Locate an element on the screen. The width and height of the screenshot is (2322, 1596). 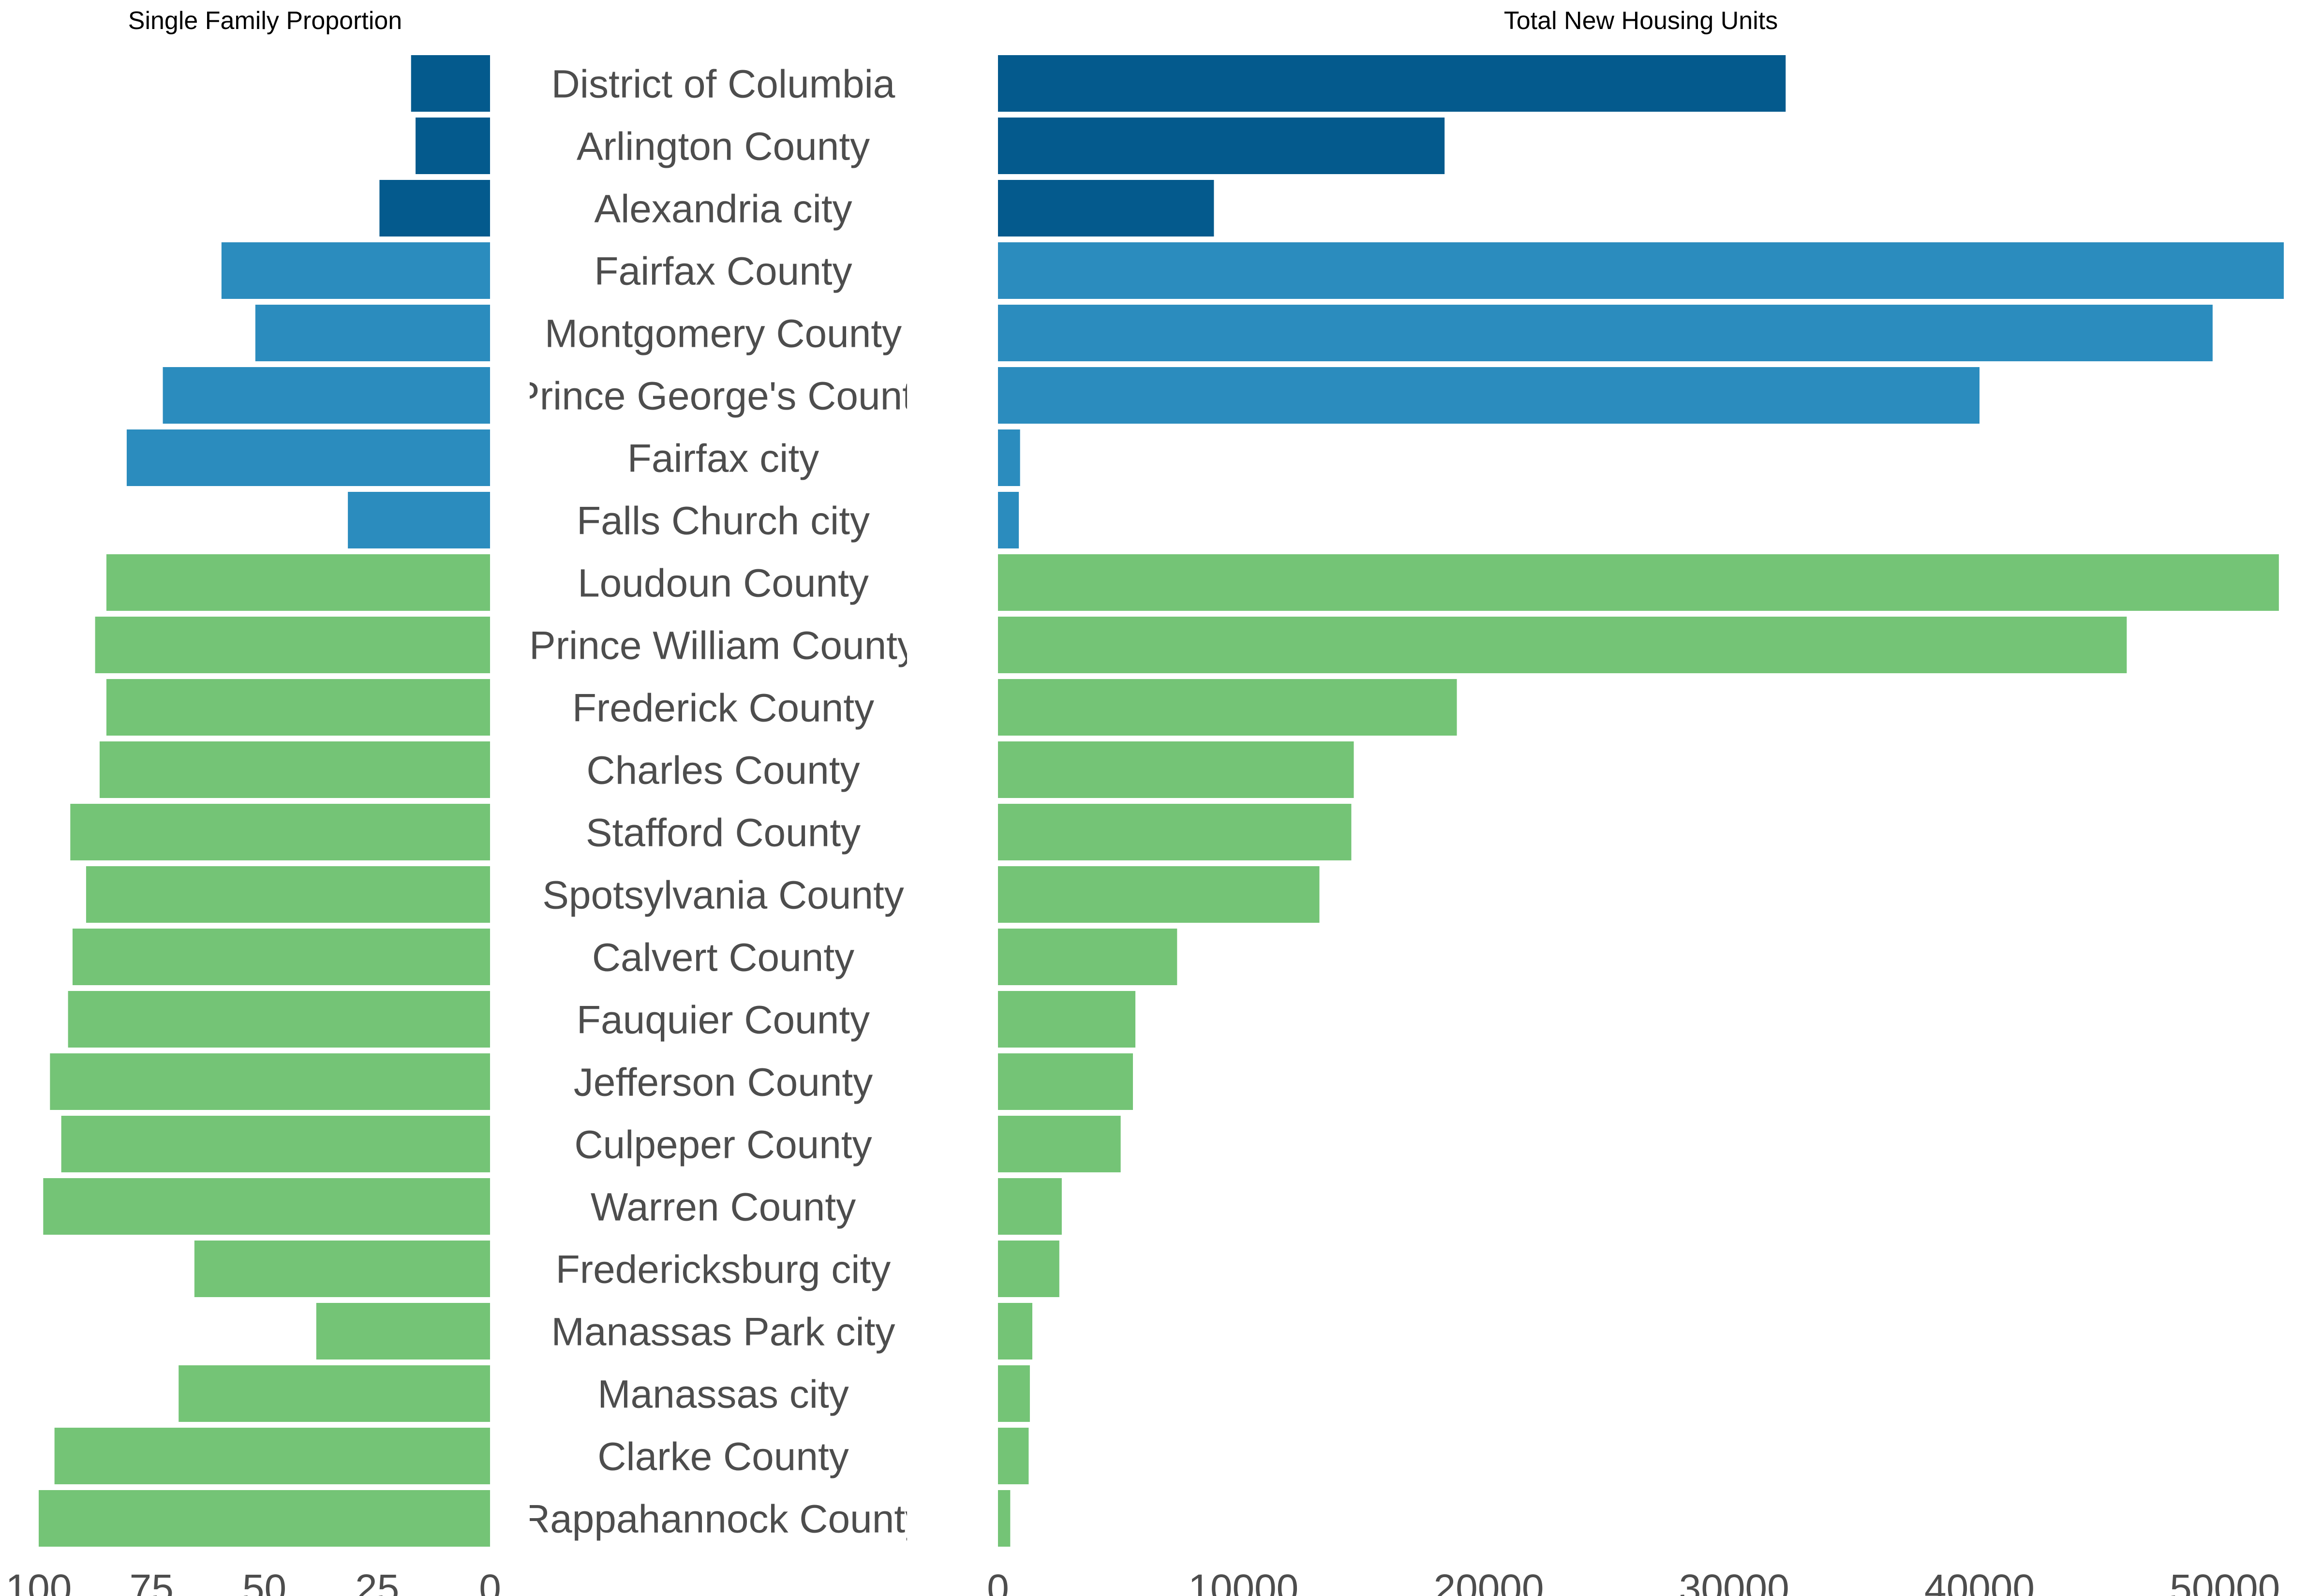
county-label-alexandria-city: Alexandria city is located at coordinates (723, 209).